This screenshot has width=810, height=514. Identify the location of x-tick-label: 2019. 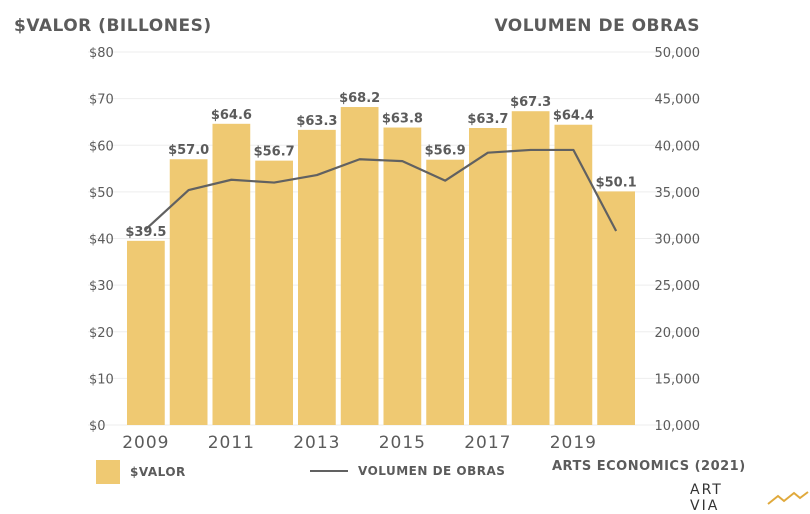
(573, 443).